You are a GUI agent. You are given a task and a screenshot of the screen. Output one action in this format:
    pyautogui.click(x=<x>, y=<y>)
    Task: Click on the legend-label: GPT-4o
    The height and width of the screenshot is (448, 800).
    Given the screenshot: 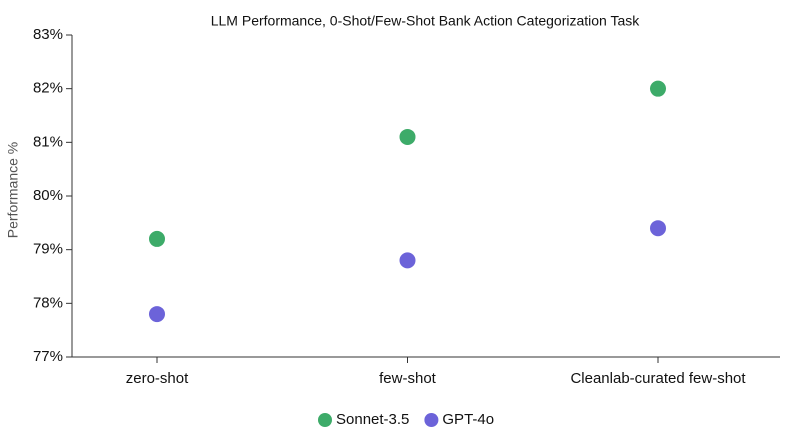 What is the action you would take?
    pyautogui.click(x=468, y=419)
    